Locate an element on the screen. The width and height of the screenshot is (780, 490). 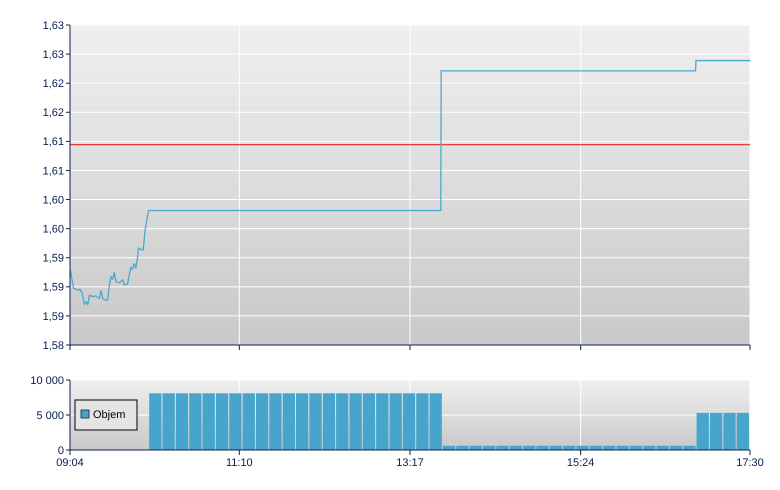
x-tick-label: 15:24 is located at coordinates (580, 463).